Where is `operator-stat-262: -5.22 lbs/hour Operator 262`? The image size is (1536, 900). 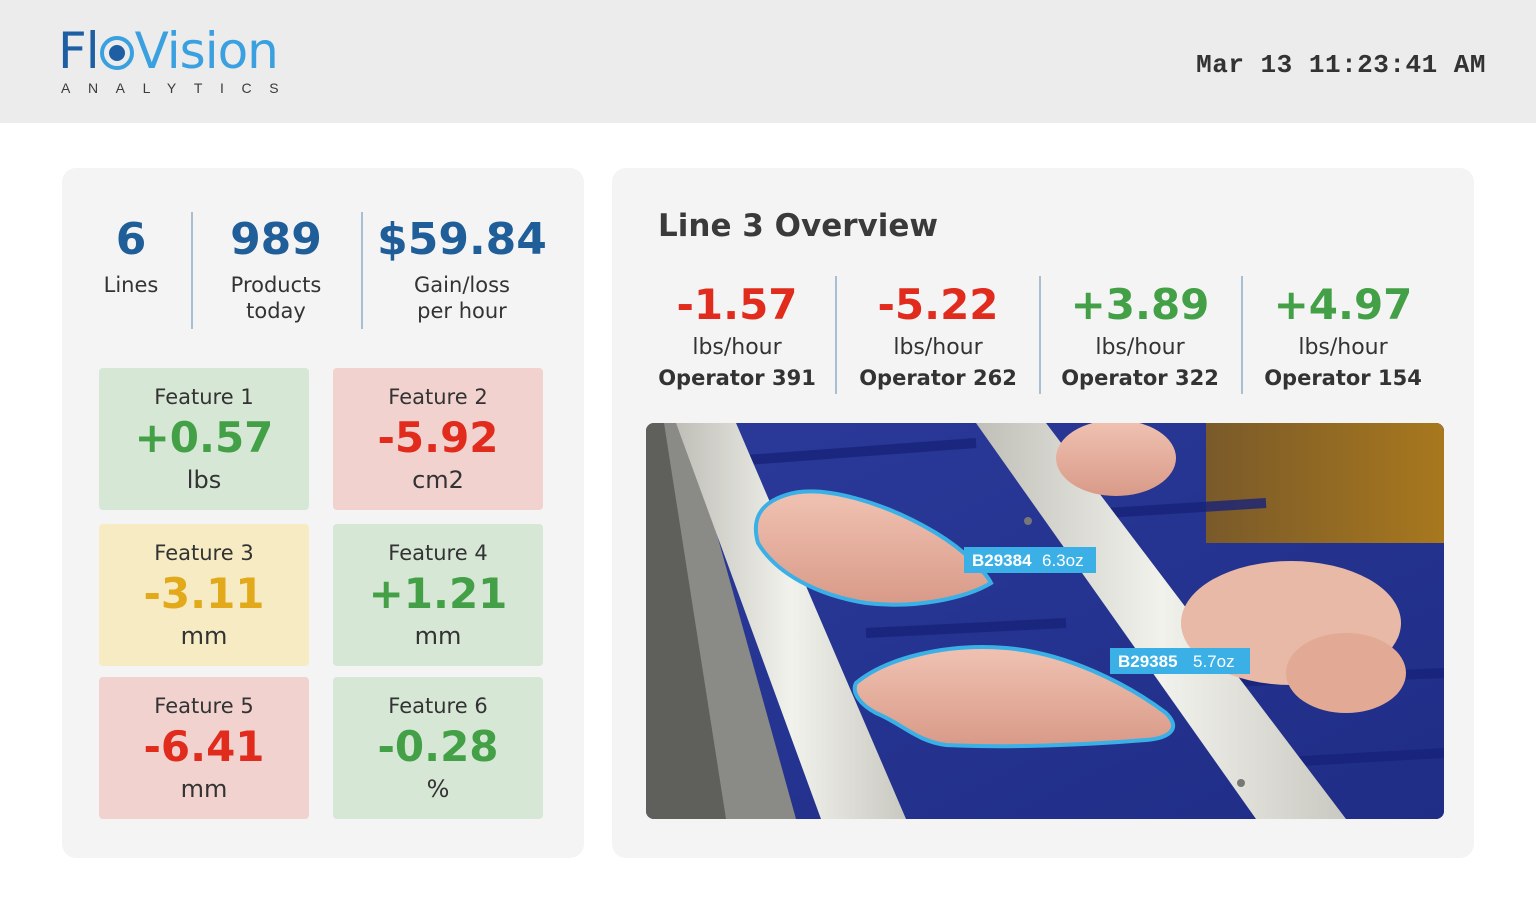
operator-stat-262: -5.22 lbs/hour Operator 262 is located at coordinates (938, 336).